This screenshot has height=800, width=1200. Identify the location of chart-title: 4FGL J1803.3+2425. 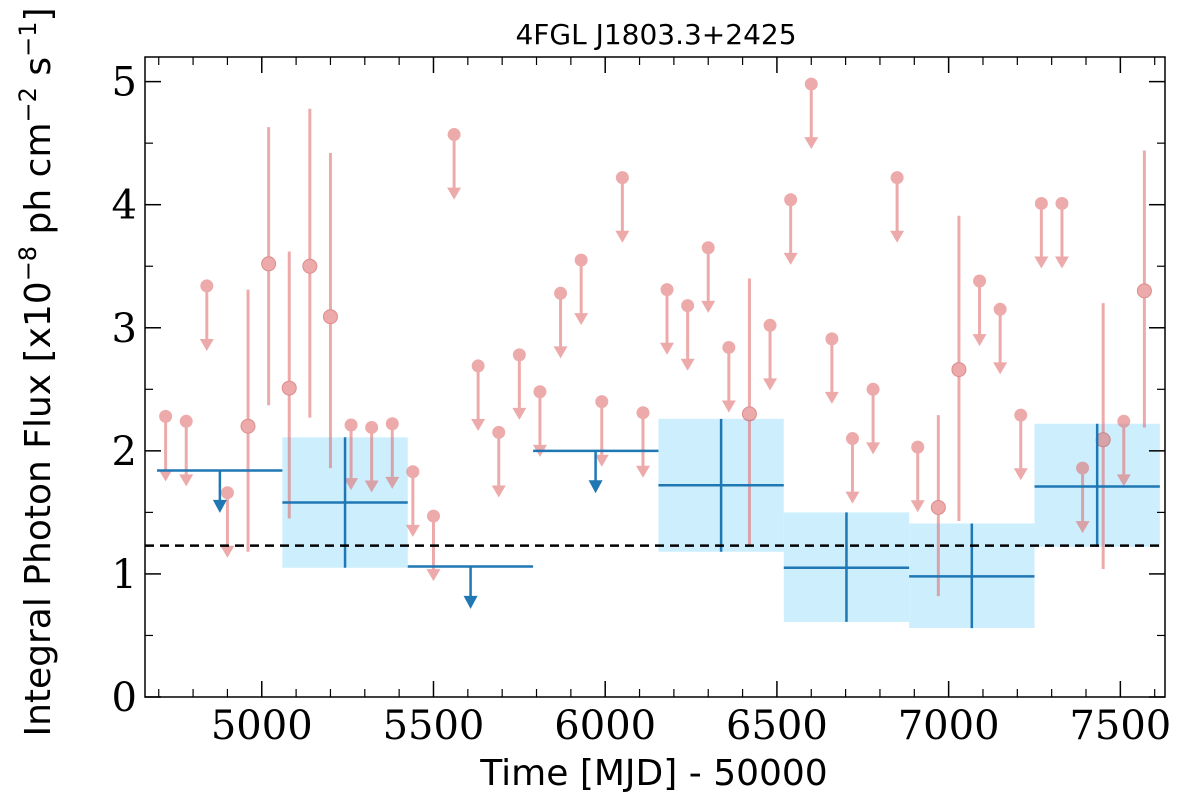
(655, 34).